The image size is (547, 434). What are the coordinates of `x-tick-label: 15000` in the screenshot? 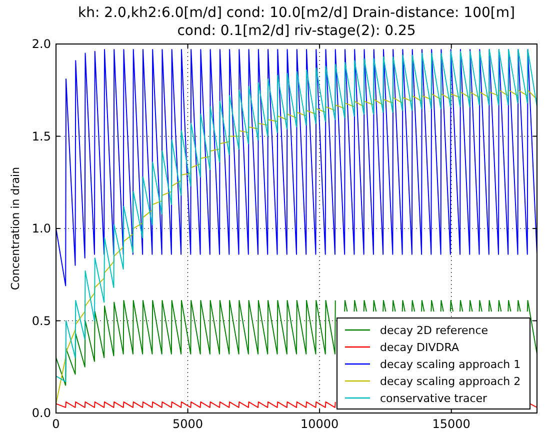 It's located at (451, 424).